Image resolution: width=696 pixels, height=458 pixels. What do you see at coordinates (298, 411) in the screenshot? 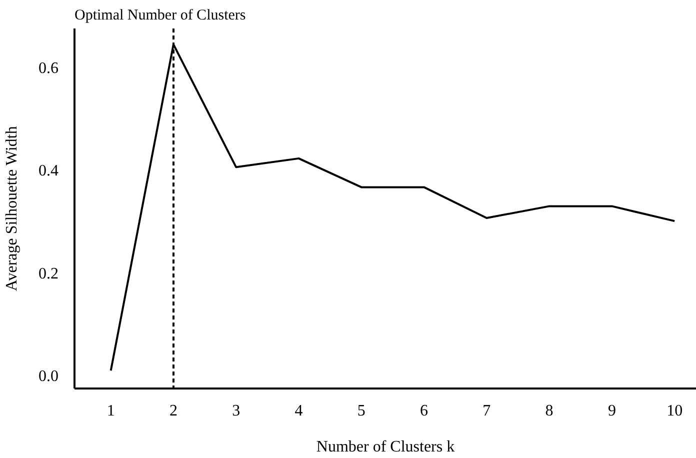
I see `x-tick-label: 4` at bounding box center [298, 411].